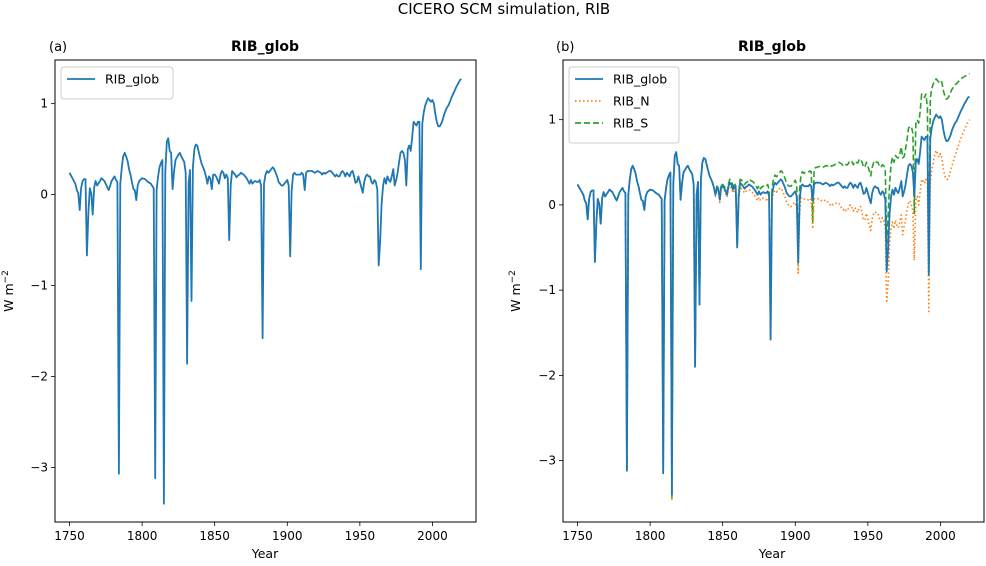  Describe the element at coordinates (214, 536) in the screenshot. I see `panel-a-x-tick-label: 1850` at that location.